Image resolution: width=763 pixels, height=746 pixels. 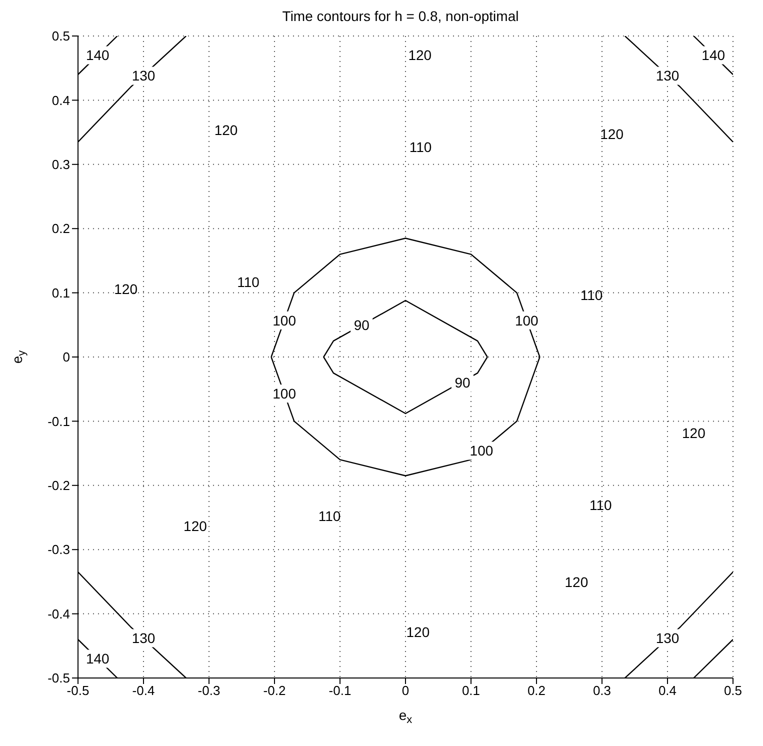 I want to click on y-tick-label: 0.4, so click(x=61, y=100).